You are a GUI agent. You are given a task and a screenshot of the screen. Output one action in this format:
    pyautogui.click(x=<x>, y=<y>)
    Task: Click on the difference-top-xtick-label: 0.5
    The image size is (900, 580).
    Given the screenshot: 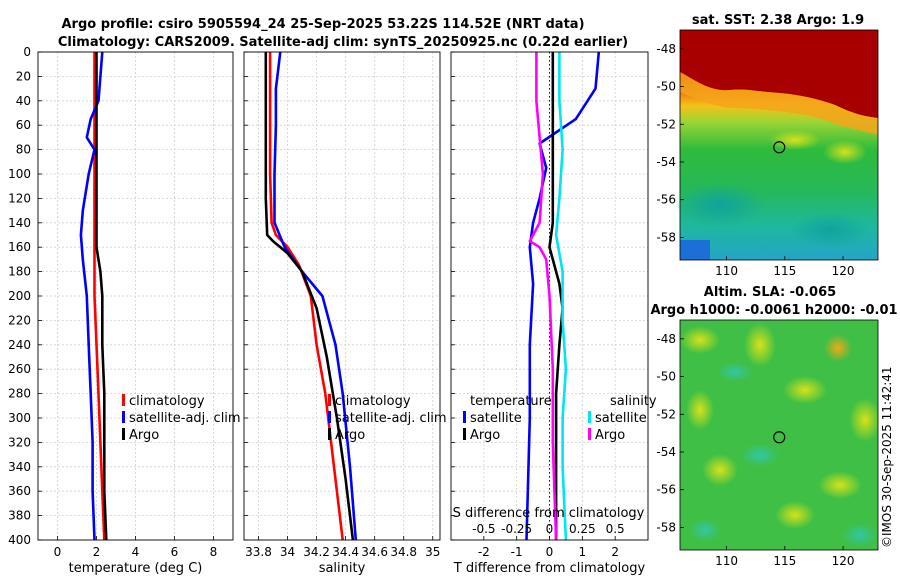 What is the action you would take?
    pyautogui.click(x=615, y=529)
    